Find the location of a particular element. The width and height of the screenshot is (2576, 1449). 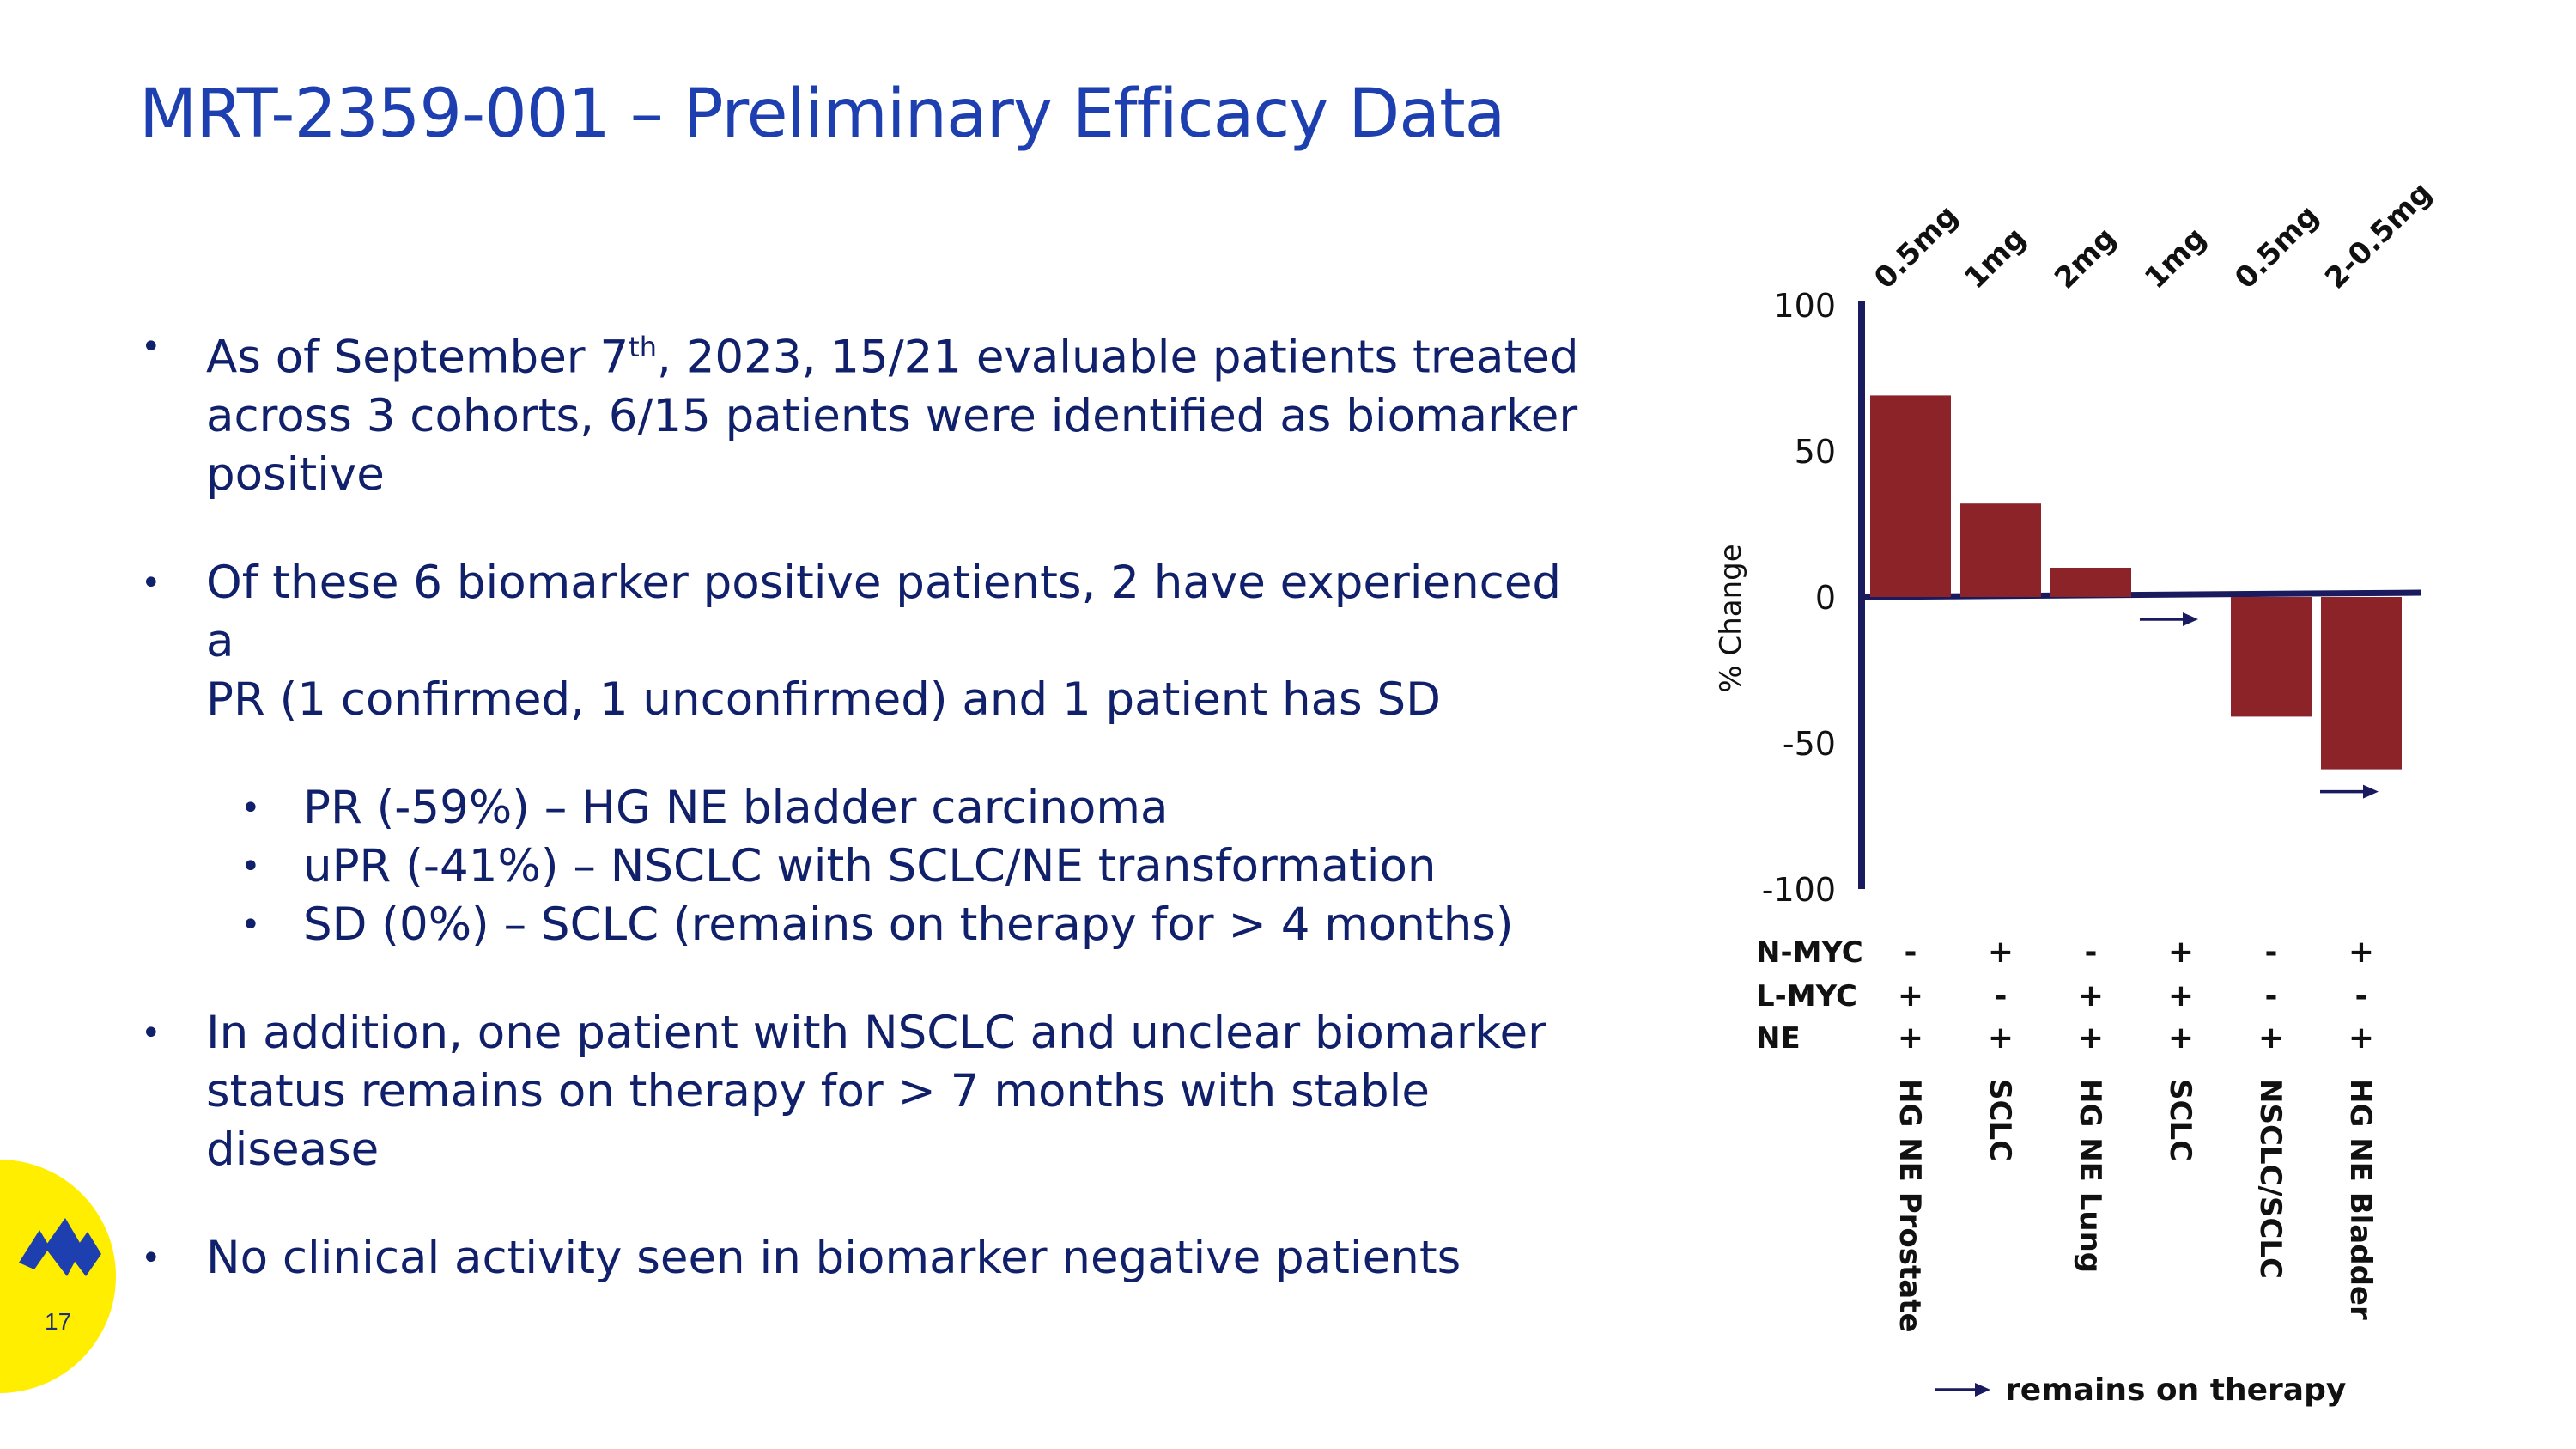

category-label: HG NE Bladder is located at coordinates (2361, 1199).